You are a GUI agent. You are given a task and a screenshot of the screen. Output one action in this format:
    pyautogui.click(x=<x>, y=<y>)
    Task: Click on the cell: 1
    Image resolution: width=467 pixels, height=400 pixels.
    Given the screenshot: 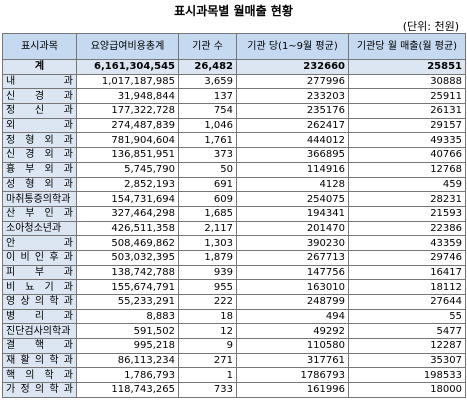 What is the action you would take?
    pyautogui.click(x=207, y=375)
    